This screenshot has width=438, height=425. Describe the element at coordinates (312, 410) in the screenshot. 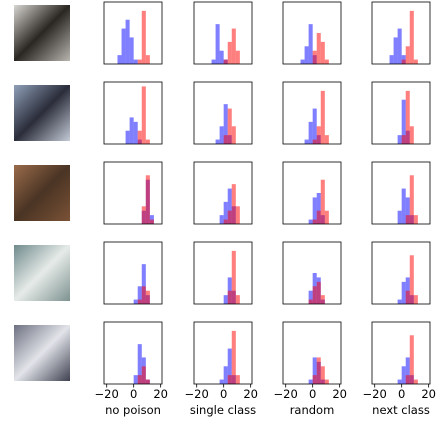

I see `x-axis-label: random` at that location.